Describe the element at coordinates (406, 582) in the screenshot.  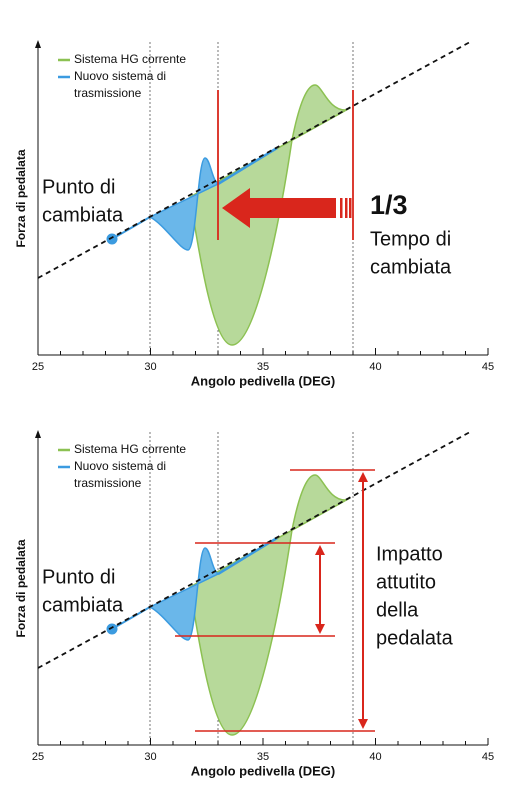
I see `annotation: attutito` at that location.